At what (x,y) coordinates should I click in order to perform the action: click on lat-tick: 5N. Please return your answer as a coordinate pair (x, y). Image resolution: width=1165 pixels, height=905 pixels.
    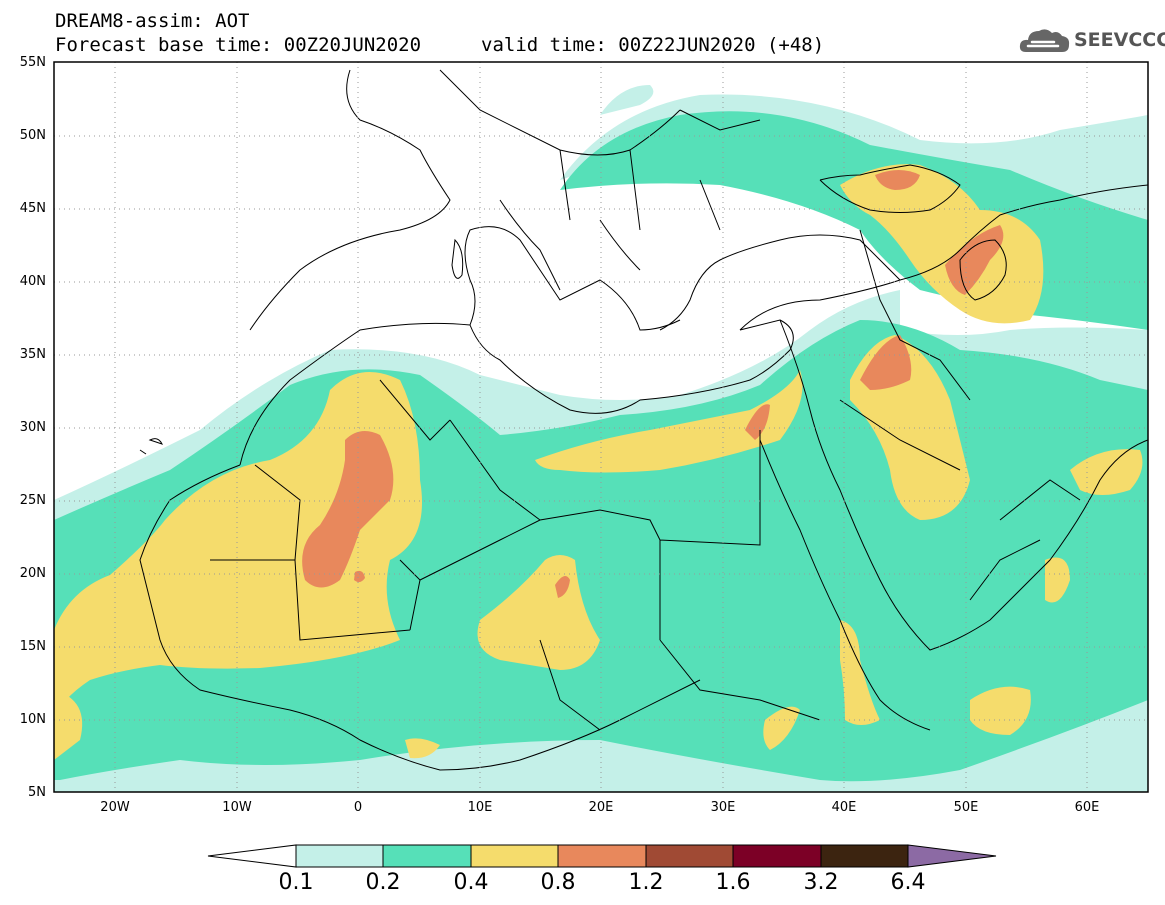
    Looking at the image, I should click on (37, 792).